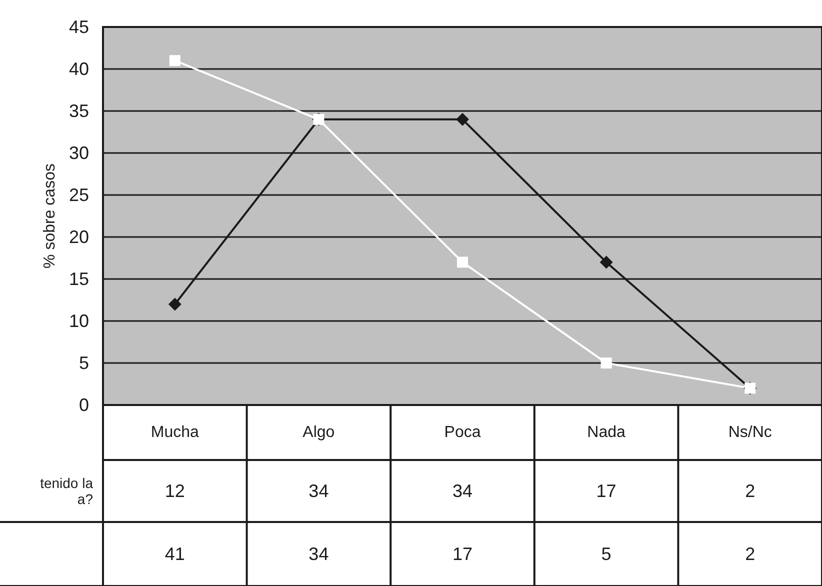  What do you see at coordinates (78, 279) in the screenshot?
I see `y-tick-label: 15` at bounding box center [78, 279].